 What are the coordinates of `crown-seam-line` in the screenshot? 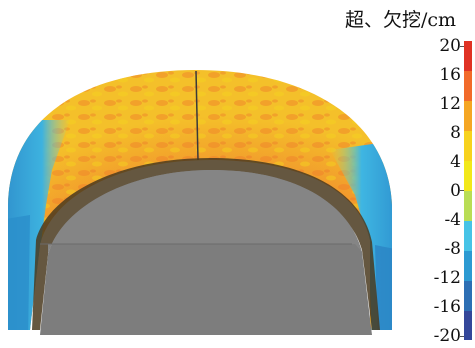 It's located at (197, 115).